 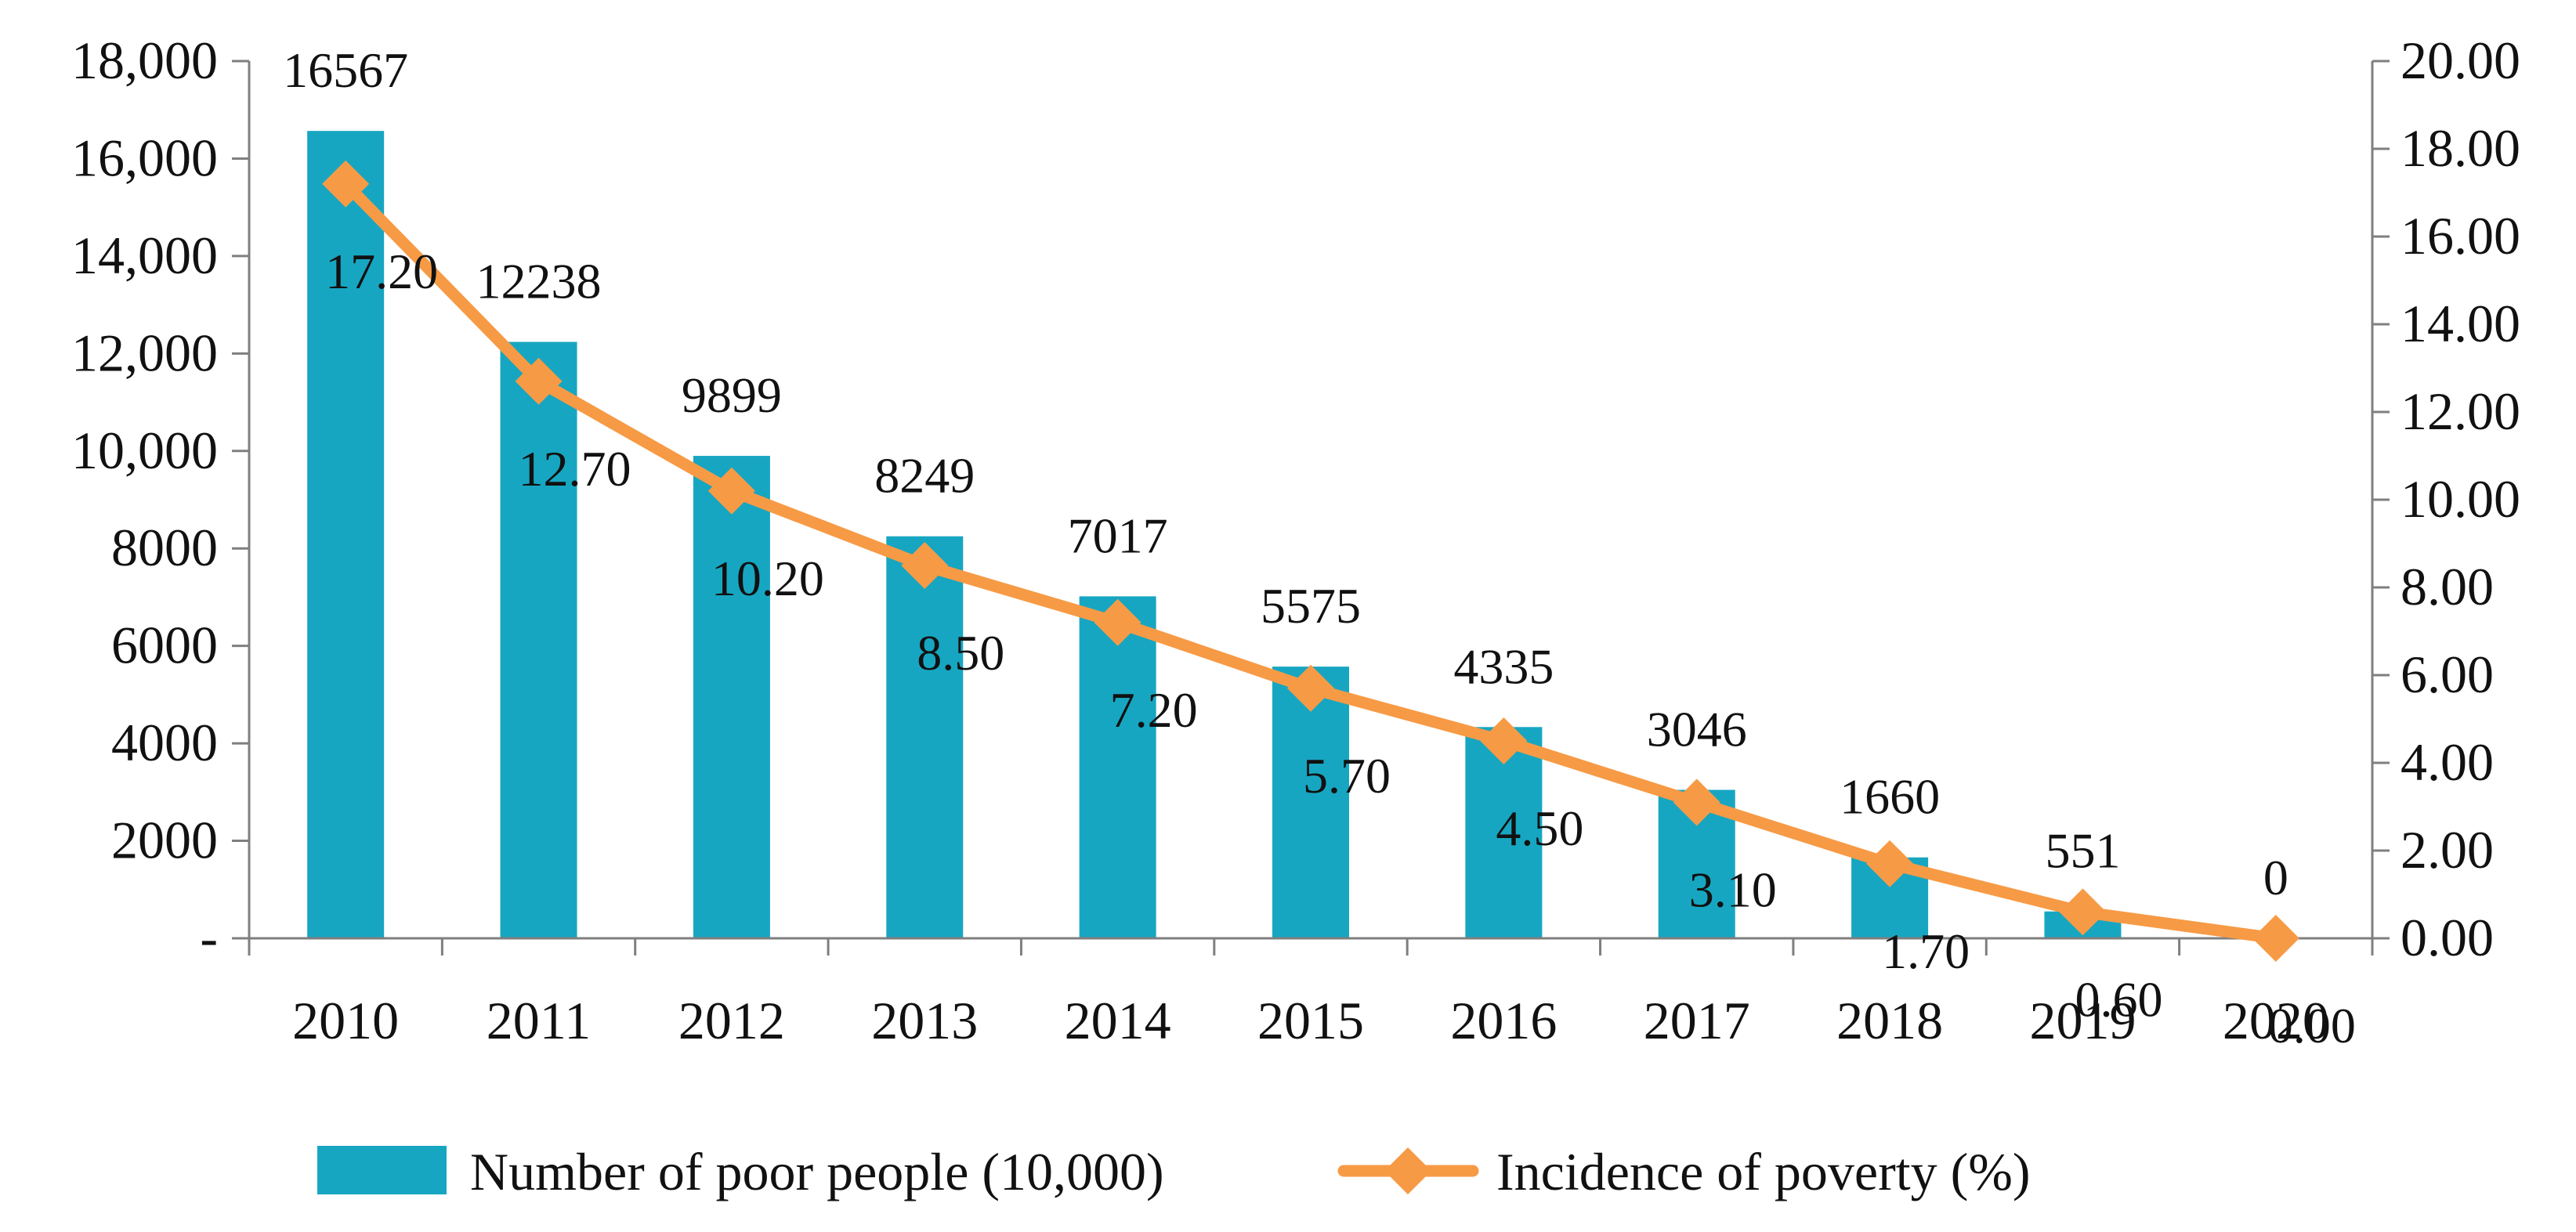 What do you see at coordinates (924, 1020) in the screenshot?
I see `x-tick-label-2013: 2013` at bounding box center [924, 1020].